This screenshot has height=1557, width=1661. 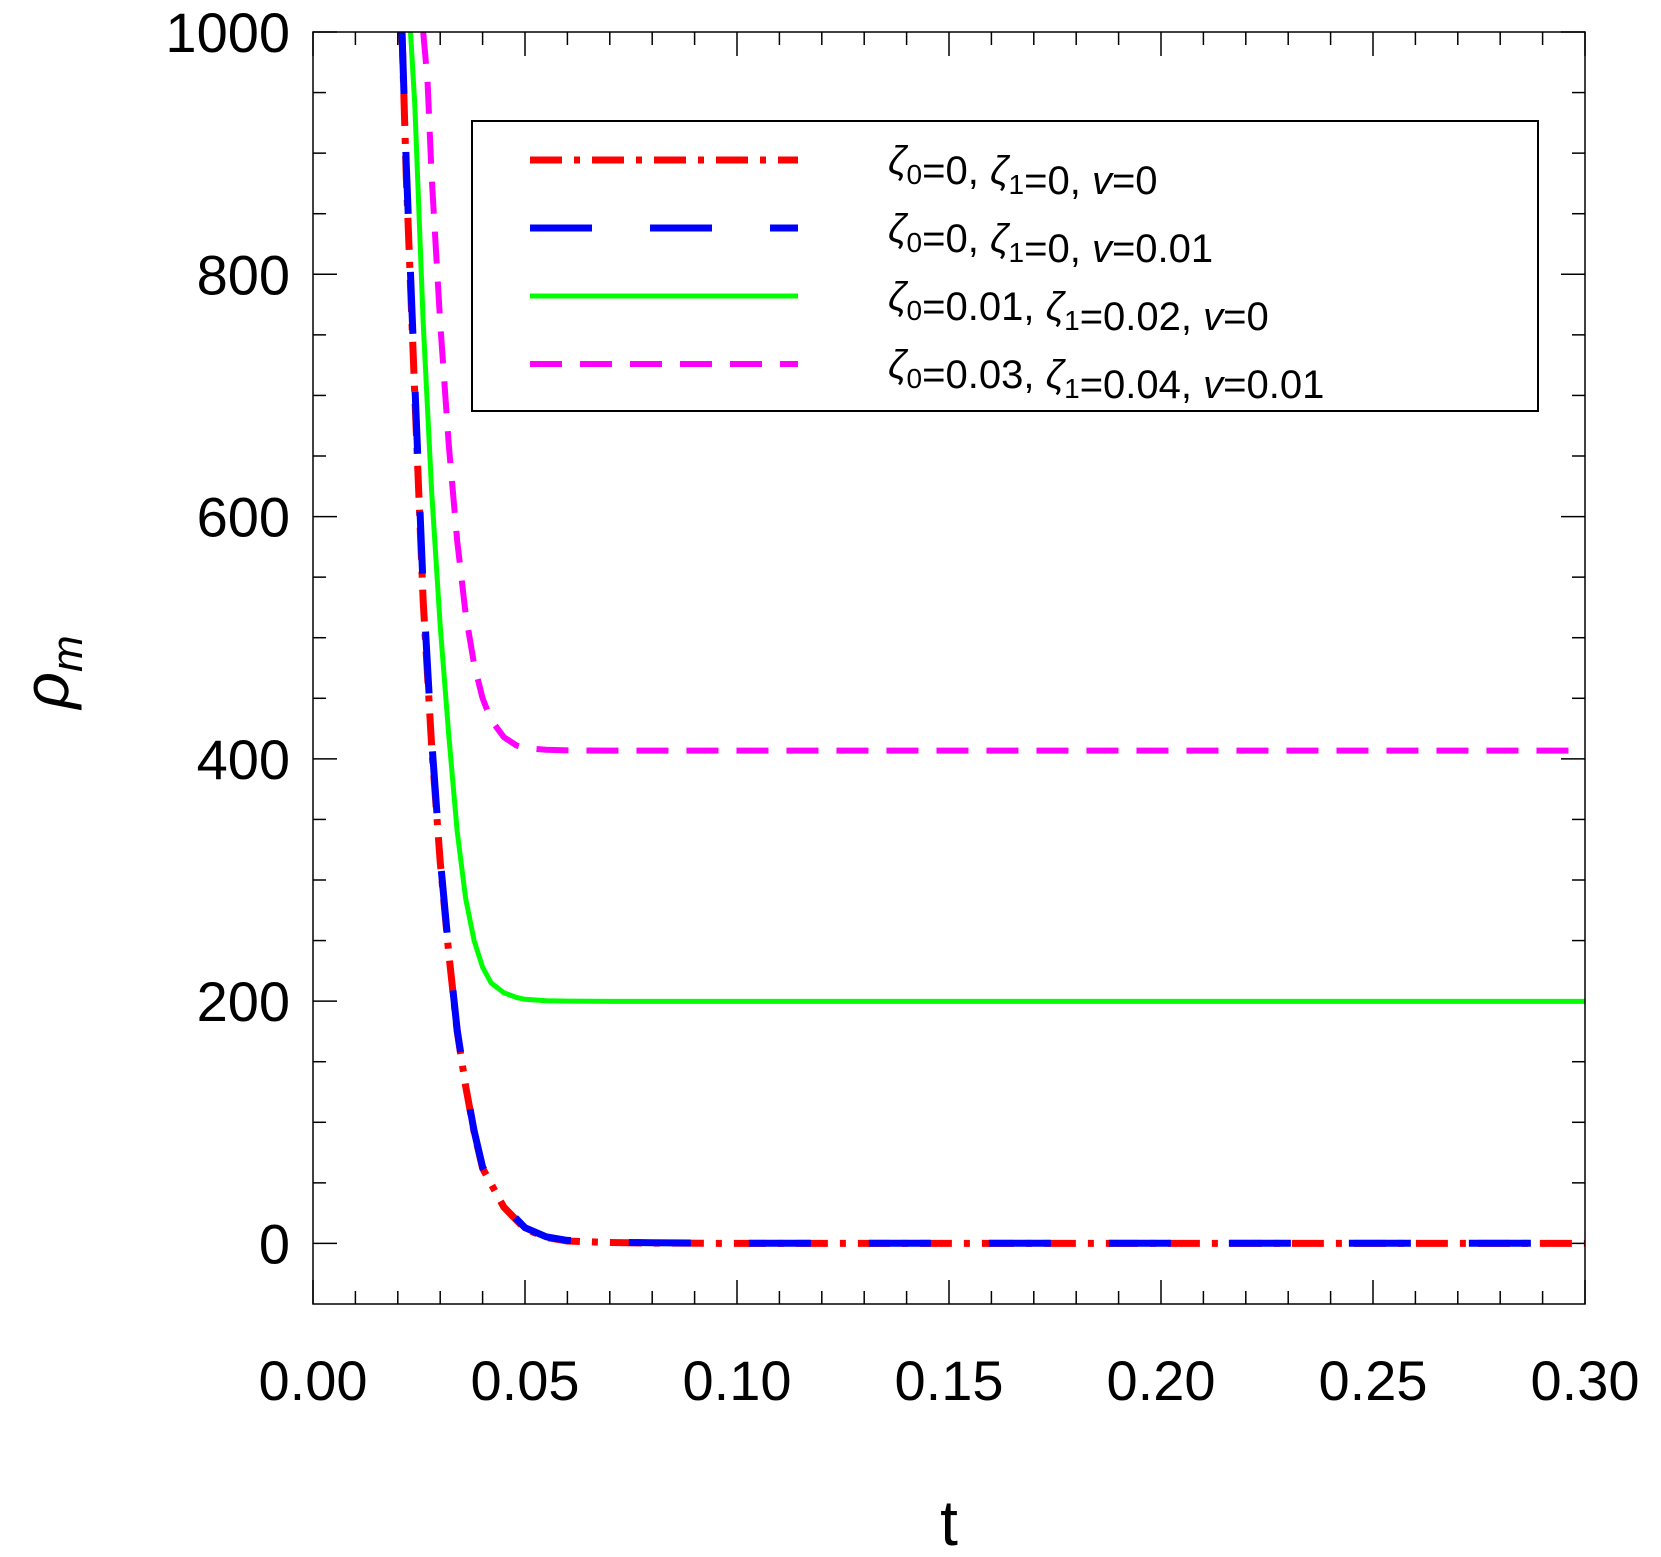 What do you see at coordinates (227, 32) in the screenshot?
I see `y-tick-label: 1000` at bounding box center [227, 32].